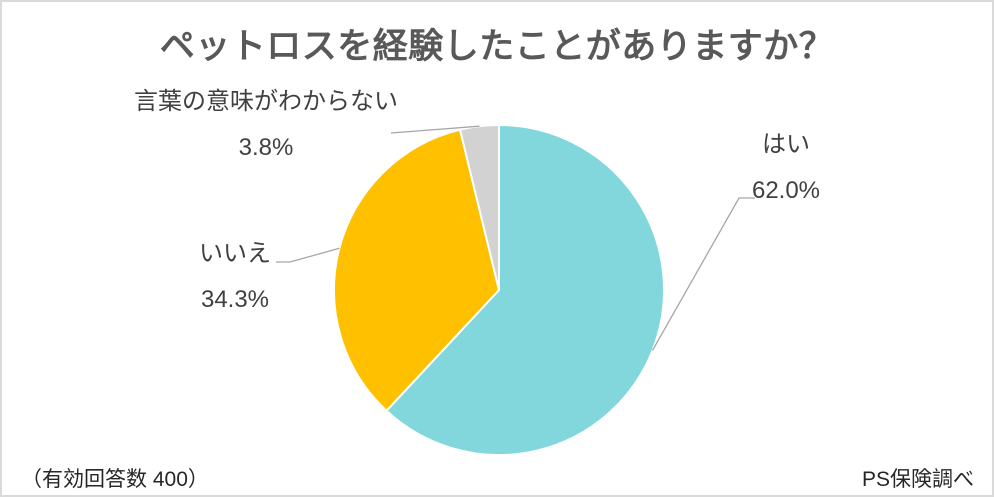 This screenshot has width=994, height=497. Describe the element at coordinates (786, 144) in the screenshot. I see `data-label-yes-category: はい` at that location.